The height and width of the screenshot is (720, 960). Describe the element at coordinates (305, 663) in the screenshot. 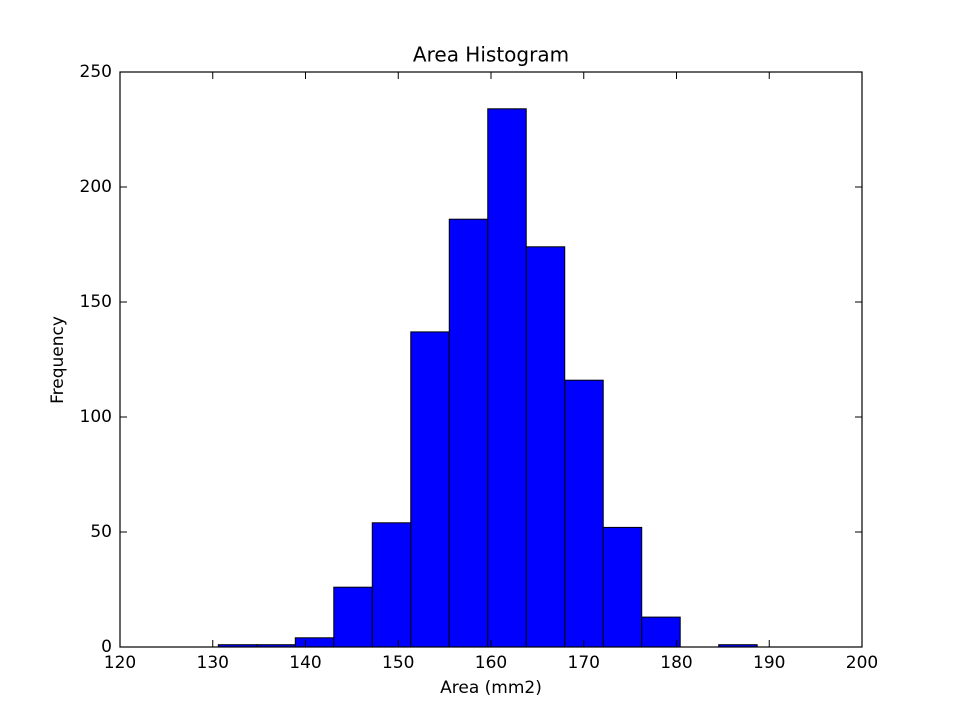

I see `x-tick-label: 140` at that location.